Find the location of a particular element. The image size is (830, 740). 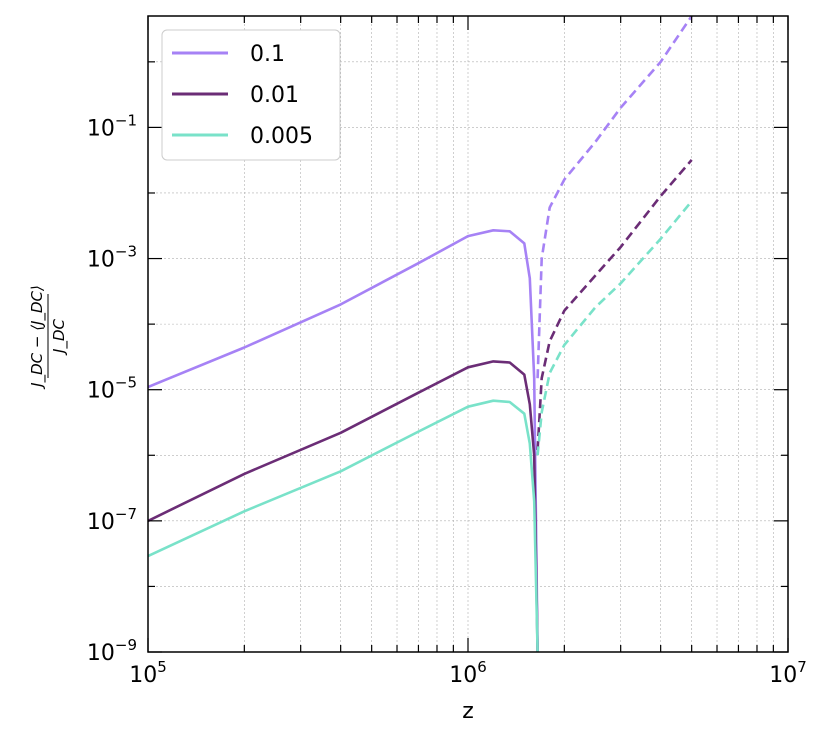

legend: 0.1 0.01 0.005 is located at coordinates (251, 95).